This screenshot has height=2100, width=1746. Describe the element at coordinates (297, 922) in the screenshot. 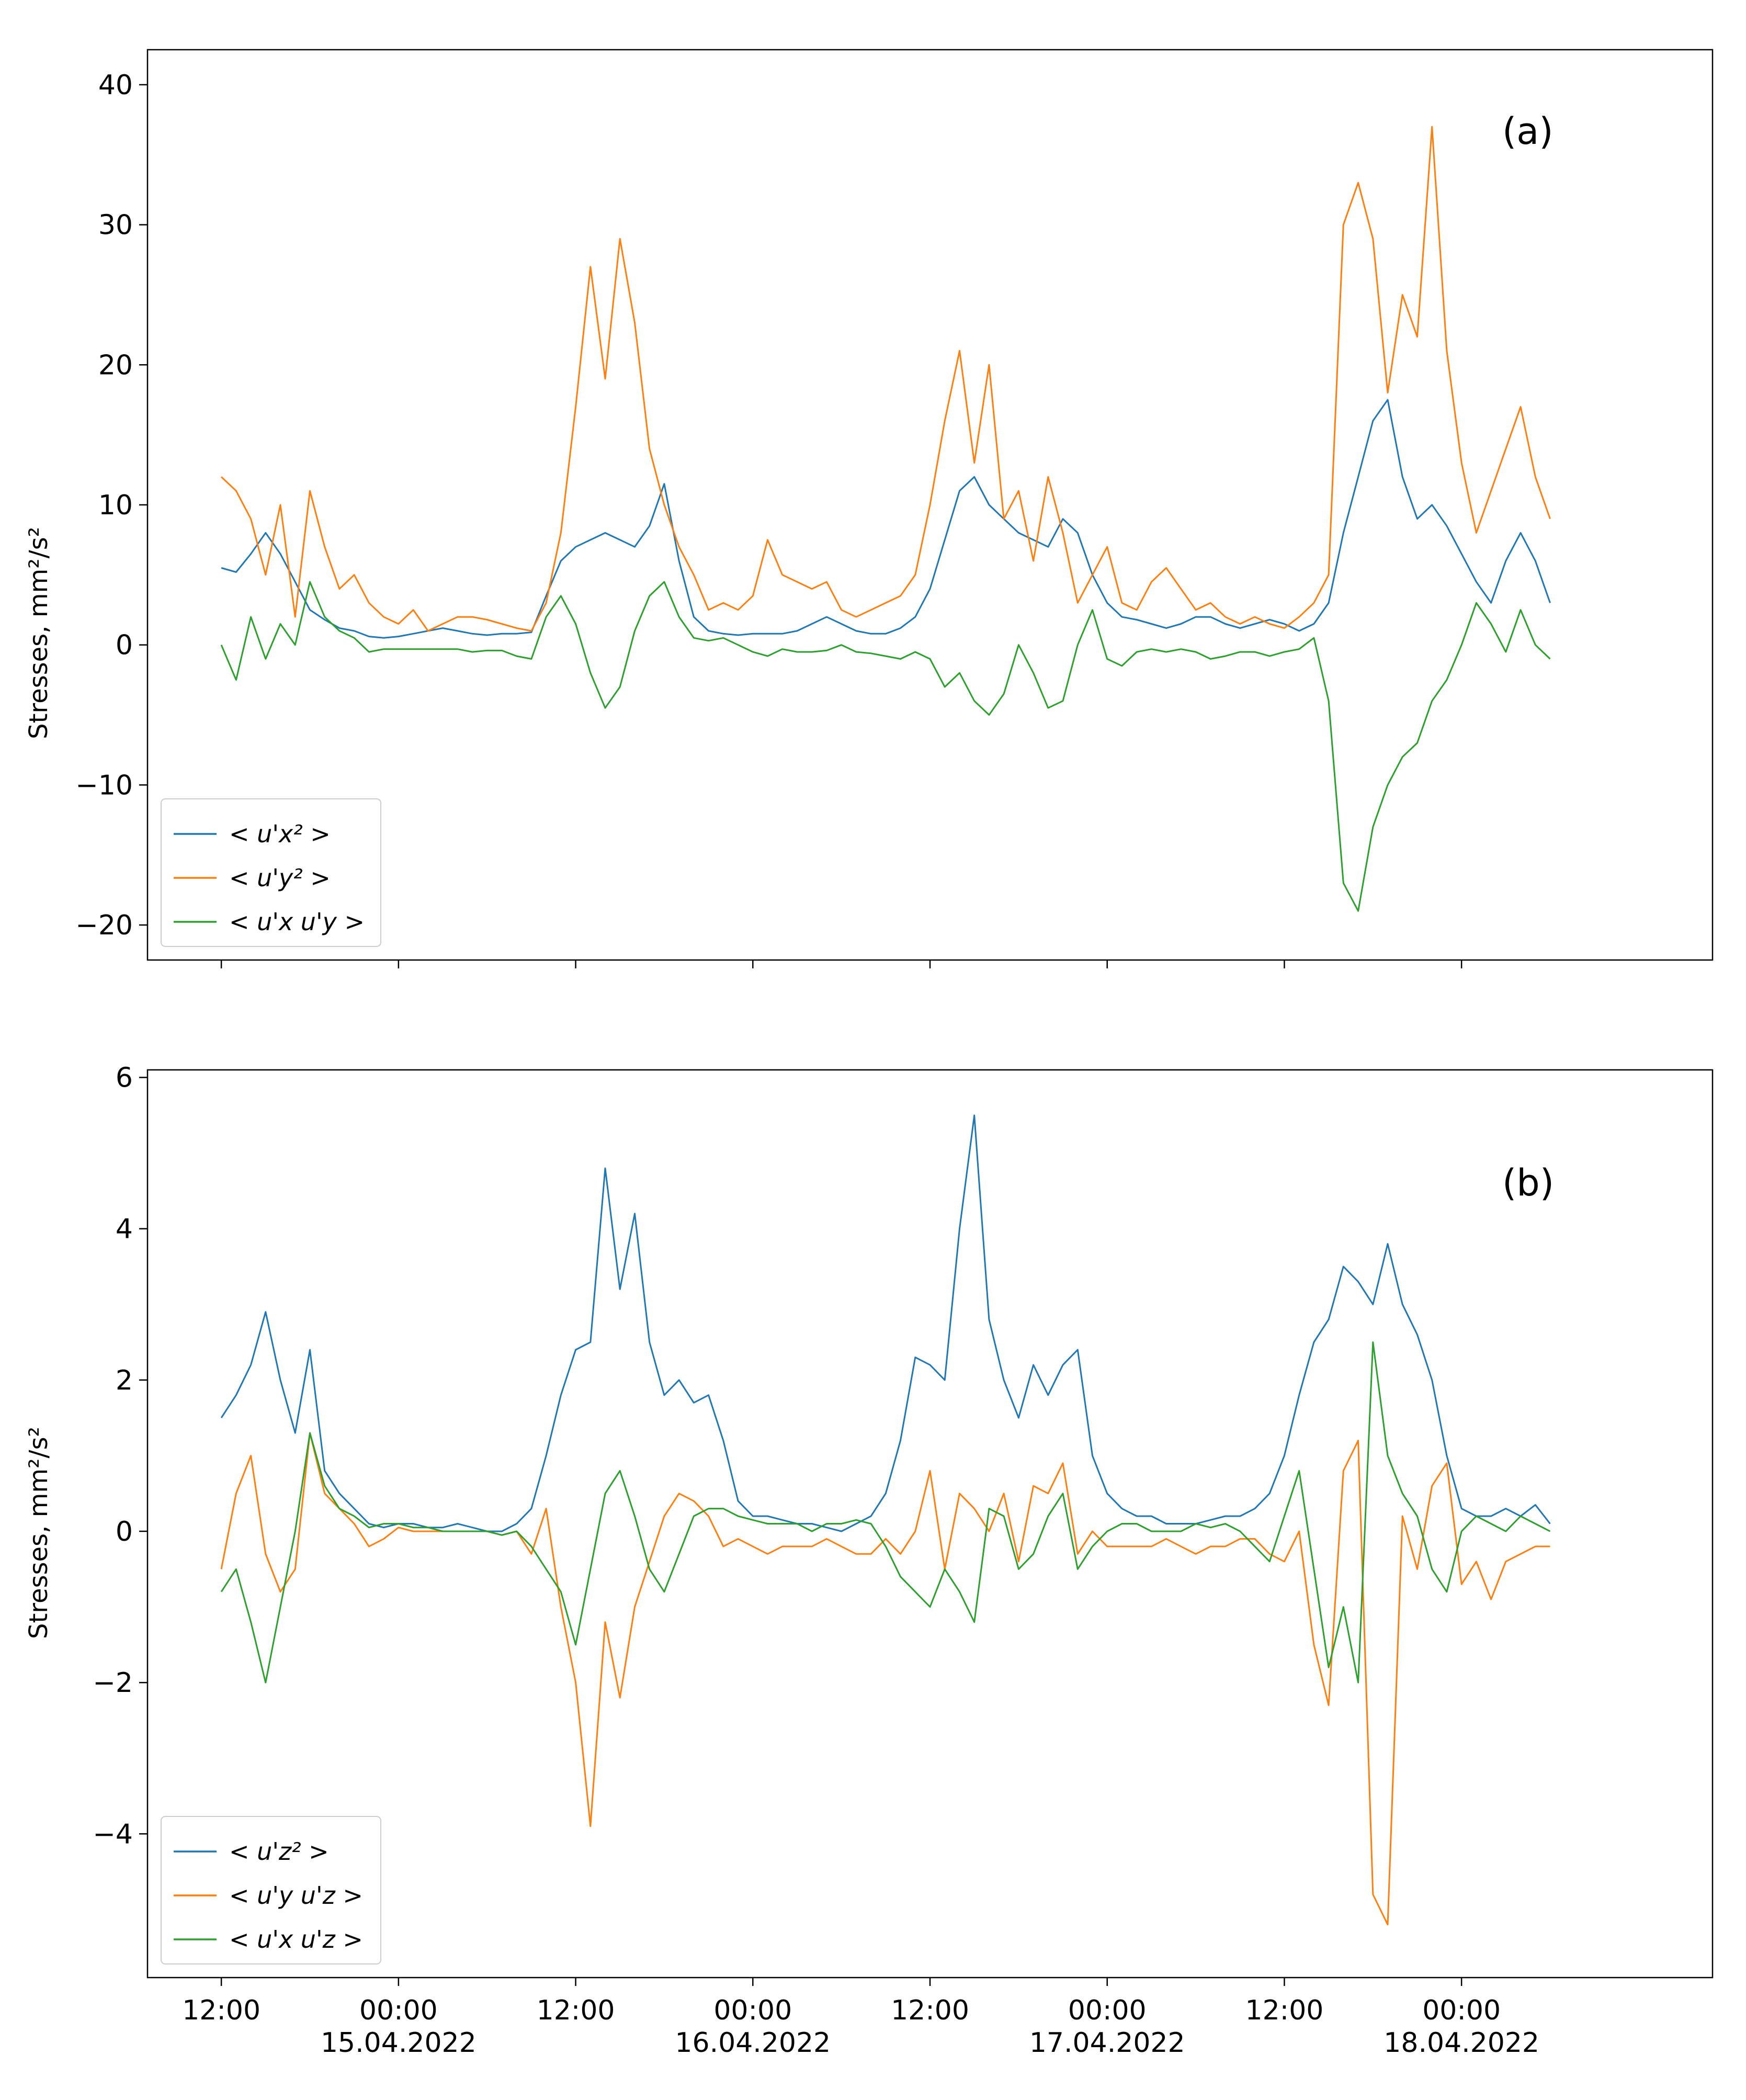

I see `legend-label: < u'x u'y >` at that location.